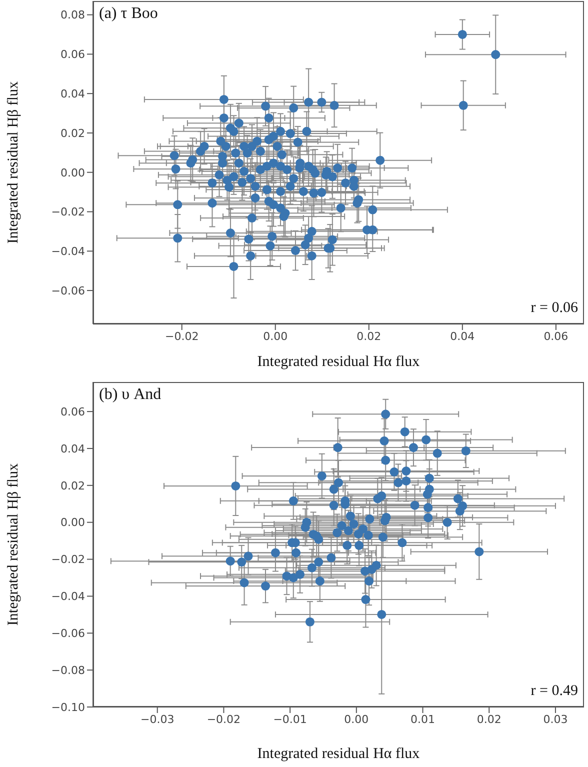 This screenshot has width=588, height=767. Describe the element at coordinates (130, 395) in the screenshot. I see `chart-title: (b) υ And` at that location.